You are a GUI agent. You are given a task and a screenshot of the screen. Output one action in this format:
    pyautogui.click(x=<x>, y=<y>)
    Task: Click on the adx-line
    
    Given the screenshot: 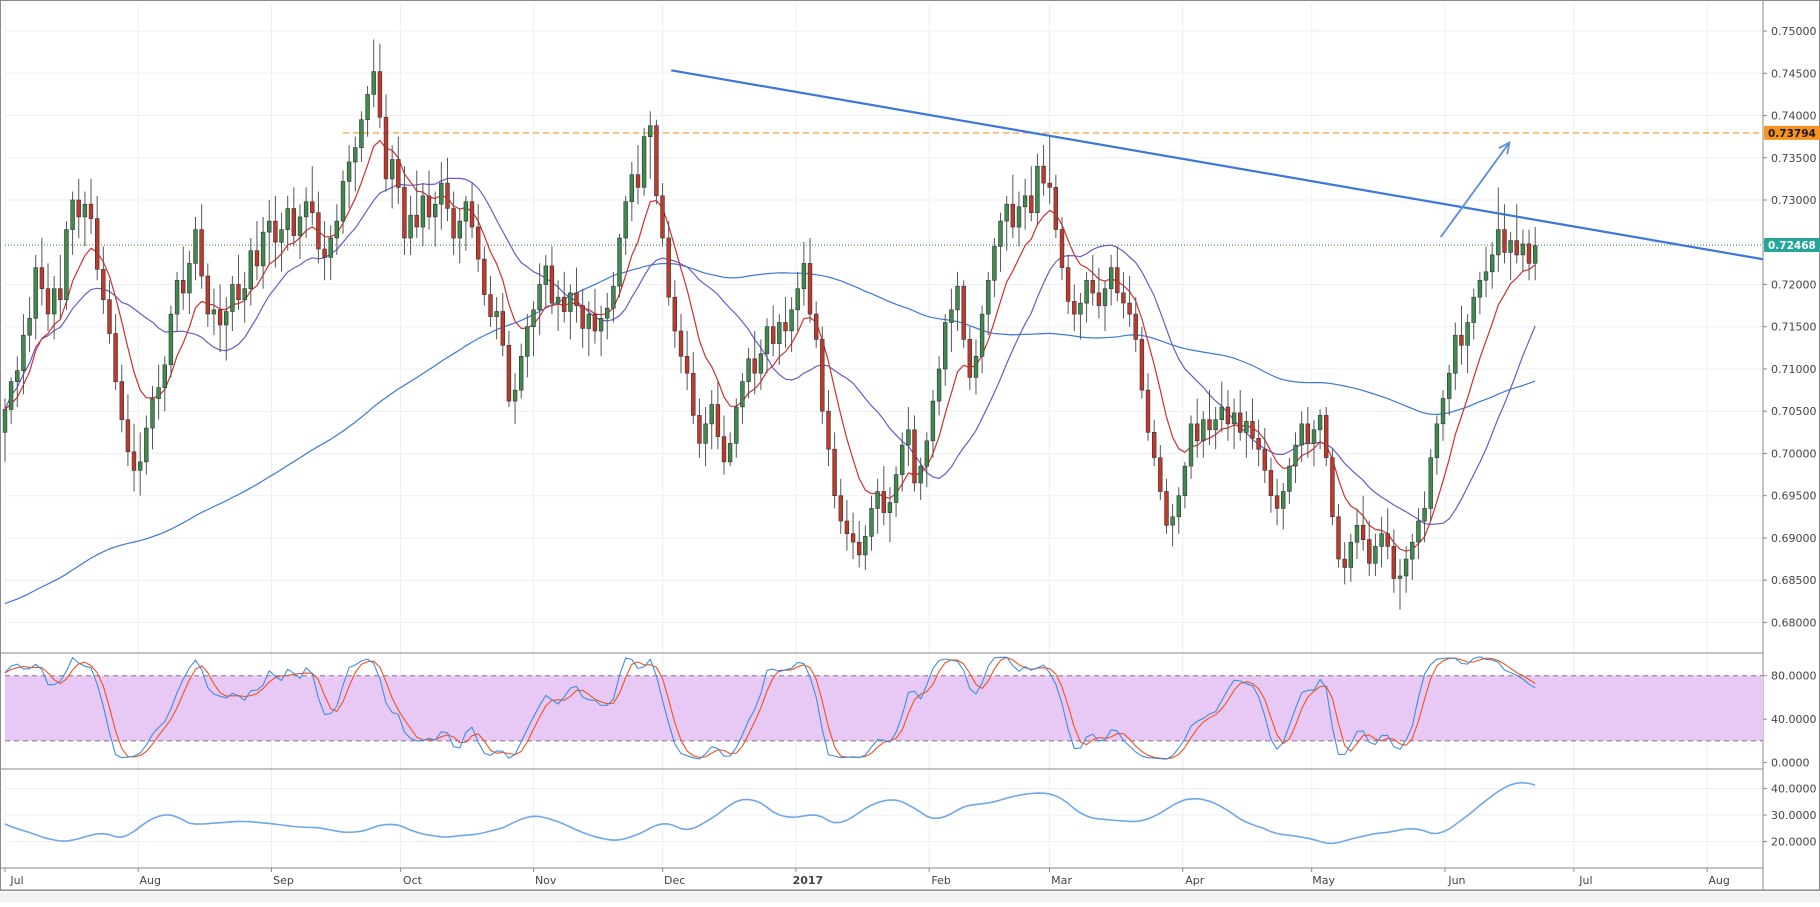 What is the action you would take?
    pyautogui.click(x=770, y=813)
    